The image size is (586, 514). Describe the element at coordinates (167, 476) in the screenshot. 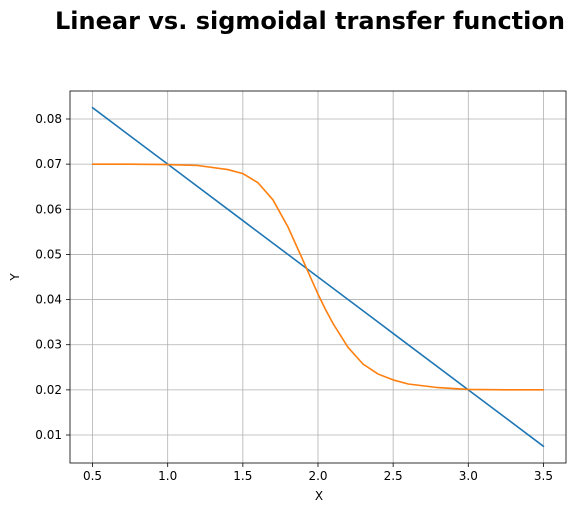

I see `x-tick-label: 1.0` at that location.